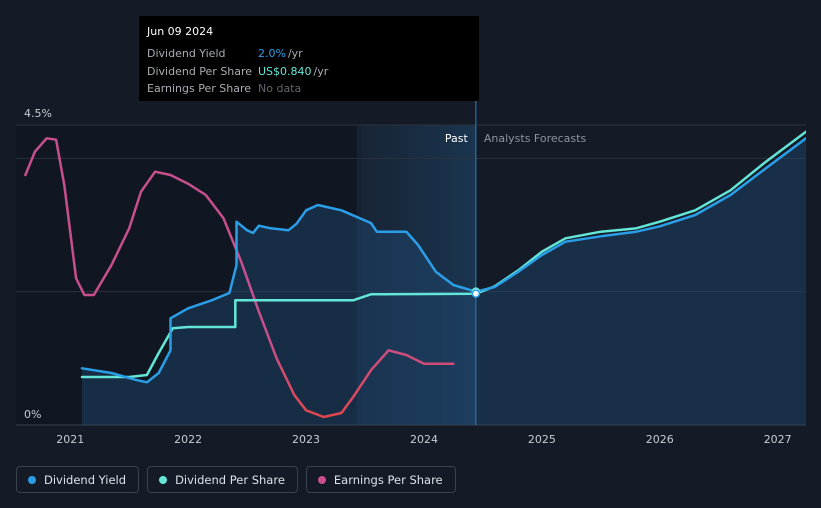 The height and width of the screenshot is (508, 821). Describe the element at coordinates (38, 113) in the screenshot. I see `y-tick-label: 4.5%` at that location.